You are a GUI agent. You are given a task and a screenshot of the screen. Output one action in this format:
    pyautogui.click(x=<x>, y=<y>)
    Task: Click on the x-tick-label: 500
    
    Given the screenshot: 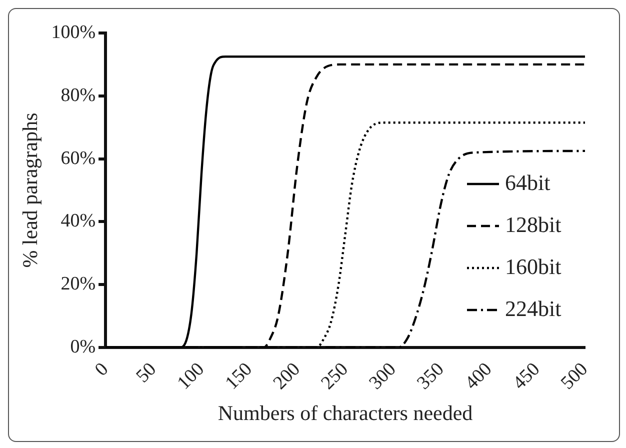 What is the action you would take?
    pyautogui.click(x=574, y=376)
    